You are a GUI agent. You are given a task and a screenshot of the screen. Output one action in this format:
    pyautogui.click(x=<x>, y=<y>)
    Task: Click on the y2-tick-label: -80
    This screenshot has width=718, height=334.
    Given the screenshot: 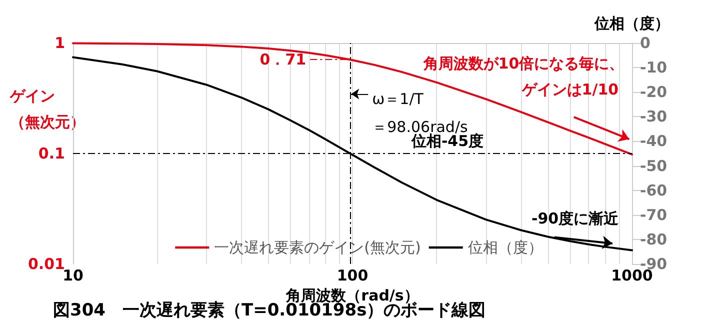 What is the action you would take?
    pyautogui.click(x=654, y=239)
    